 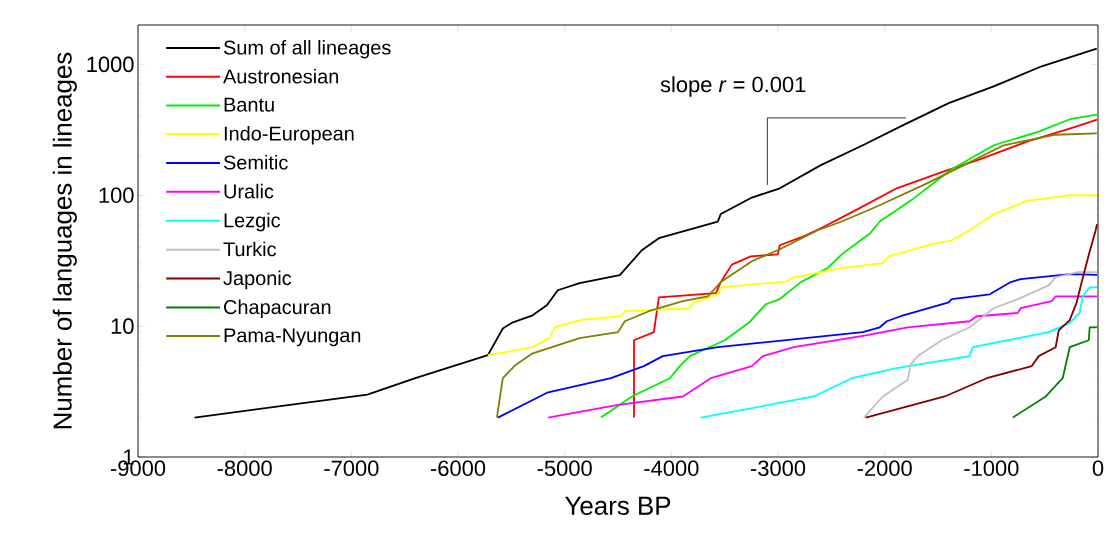 I want to click on legend-label: Pama-Nyungan, so click(x=292, y=337).